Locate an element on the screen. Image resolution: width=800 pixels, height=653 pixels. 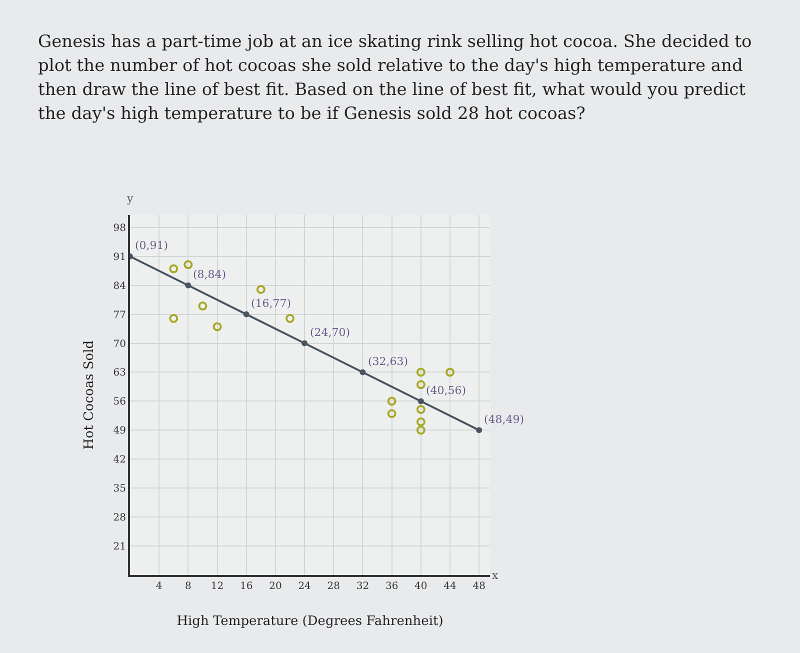
y-tick-label: 56 is located at coordinates (119, 402).